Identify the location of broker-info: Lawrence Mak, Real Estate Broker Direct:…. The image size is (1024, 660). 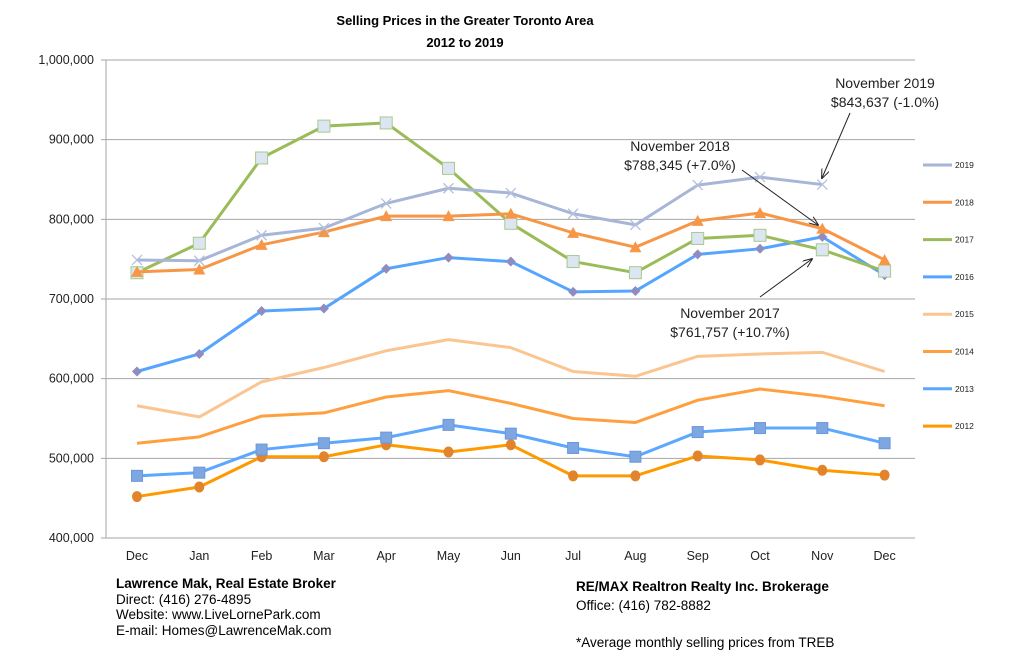
(226, 607).